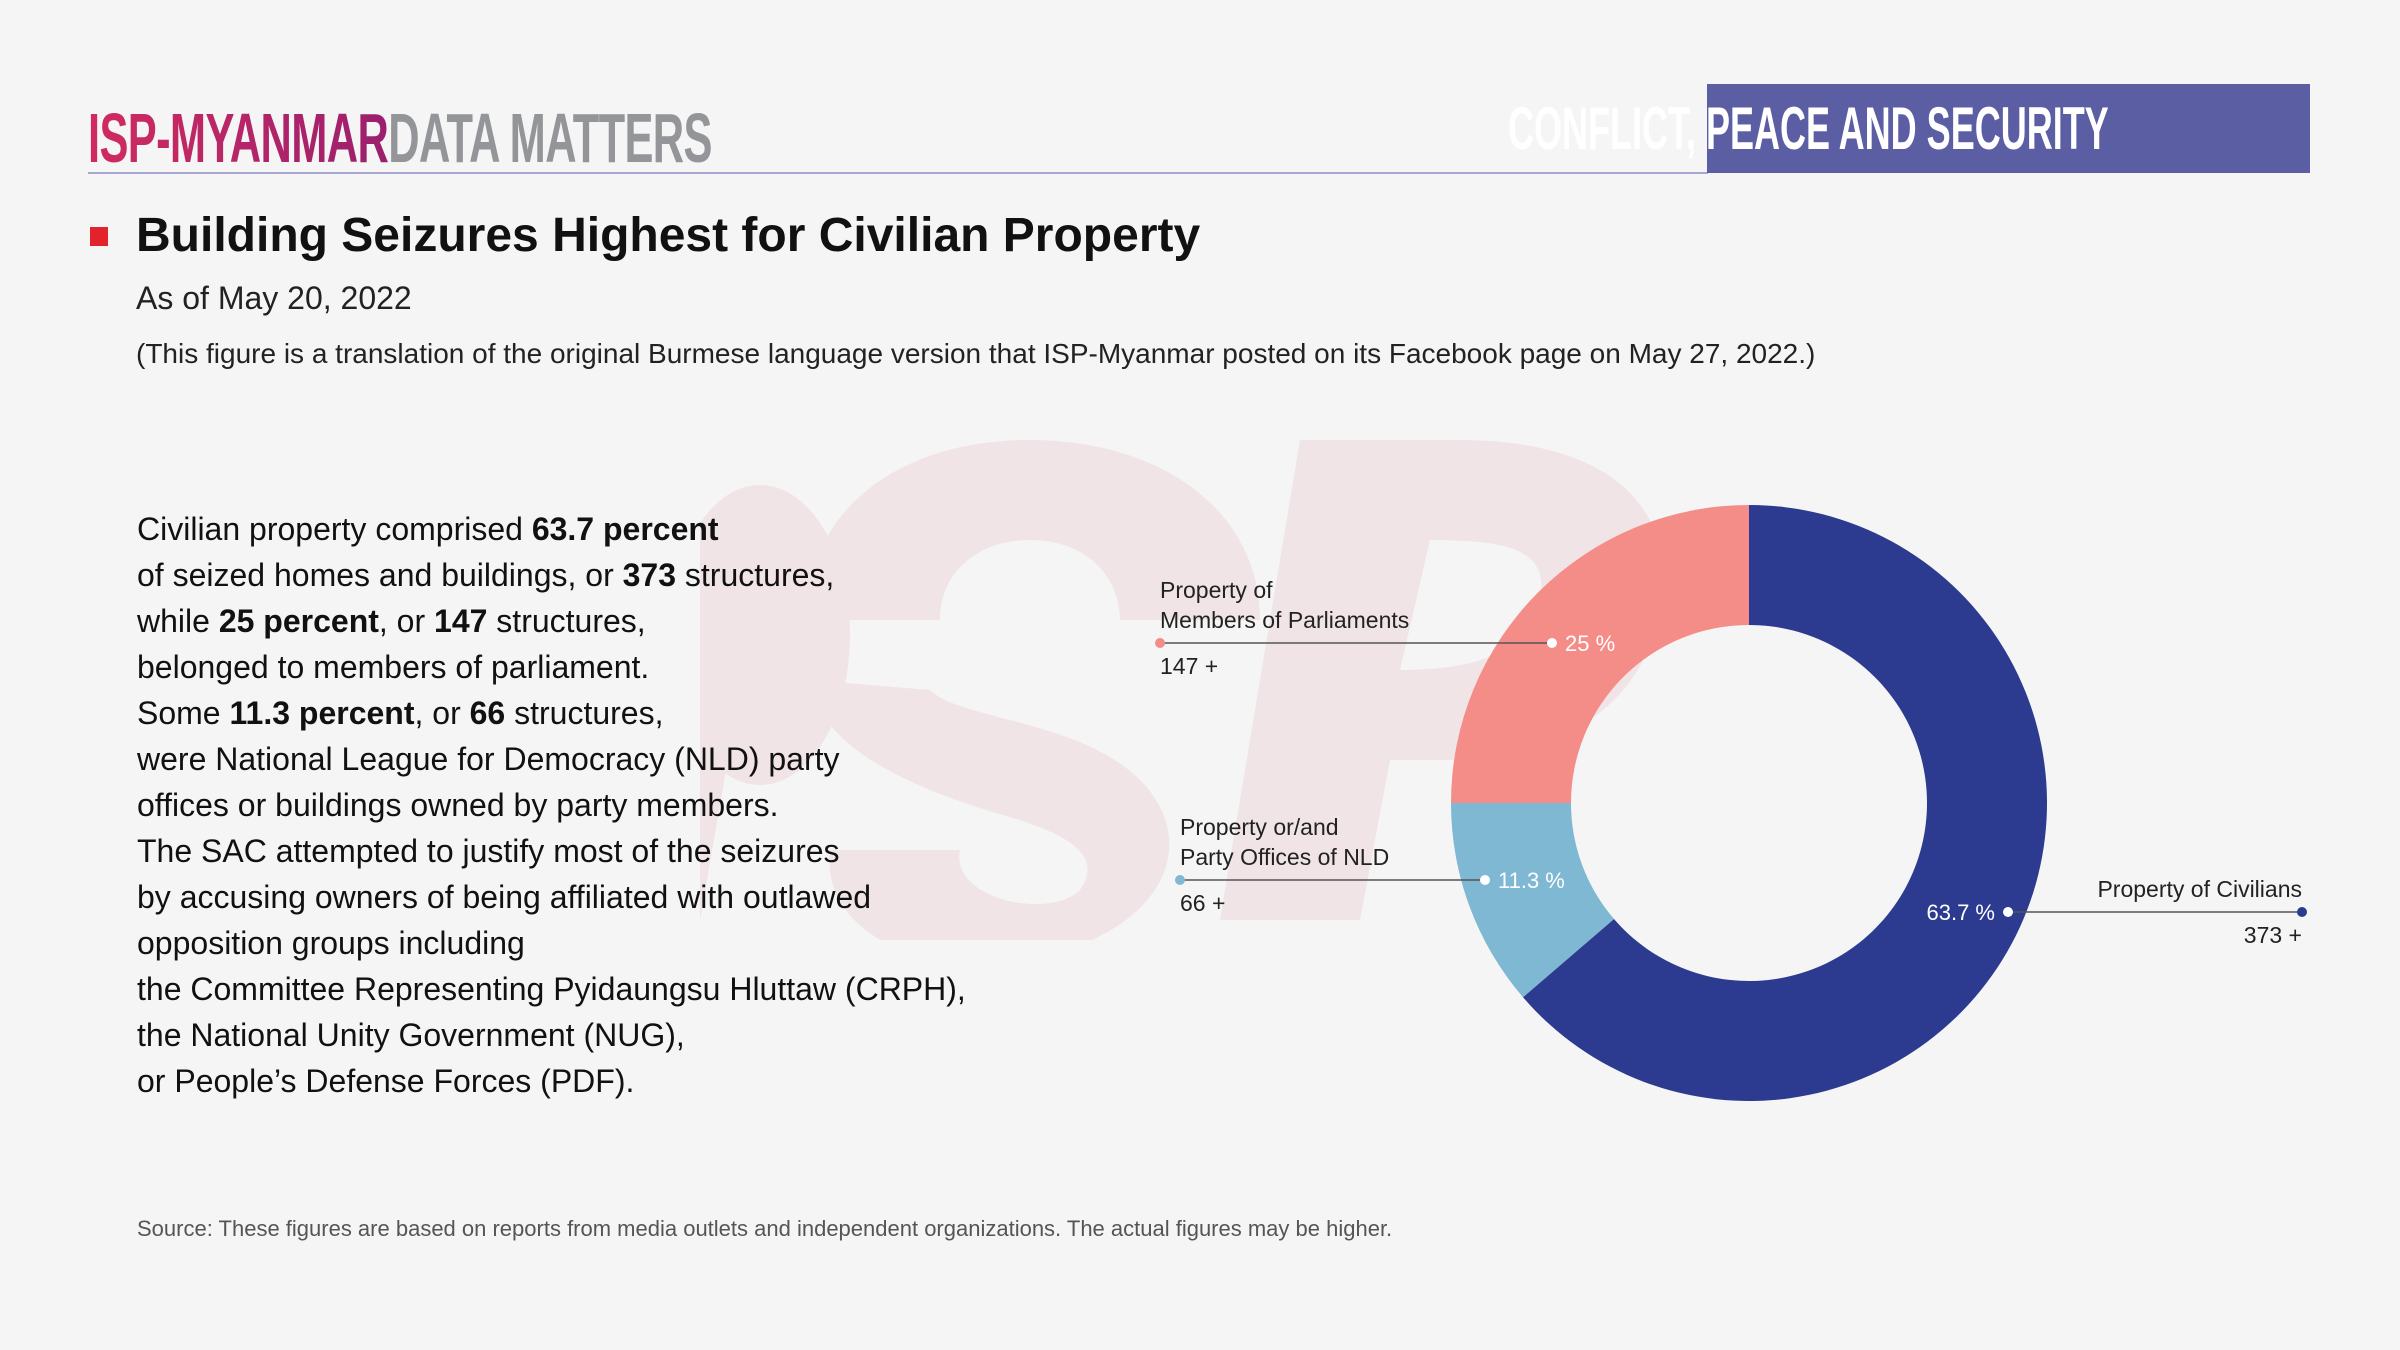 The height and width of the screenshot is (1350, 2400). Describe the element at coordinates (649, 575) in the screenshot. I see `highlight-figure: 373` at that location.